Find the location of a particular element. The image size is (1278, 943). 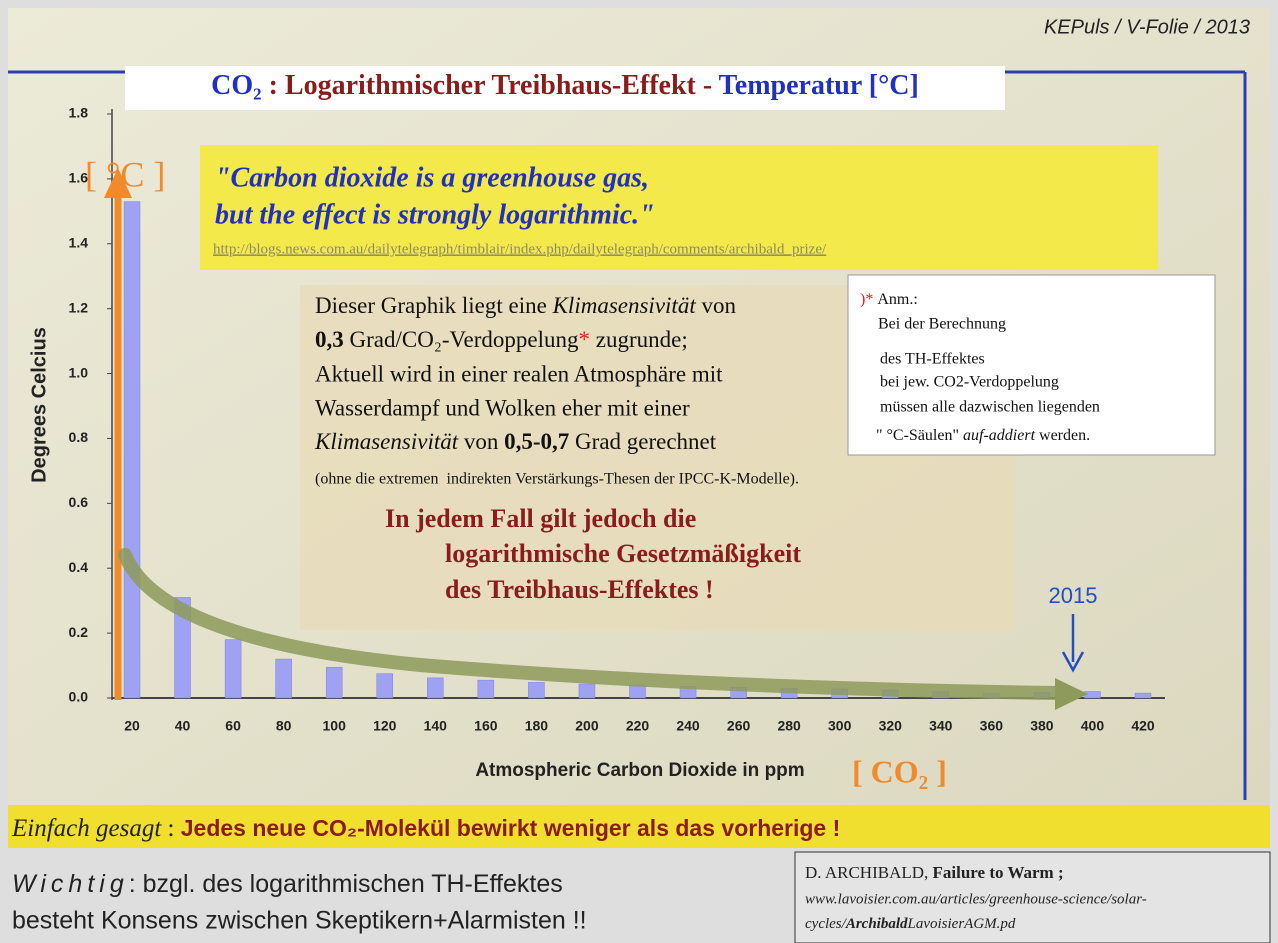

y-tick-label: 1.6 is located at coordinates (79, 178).